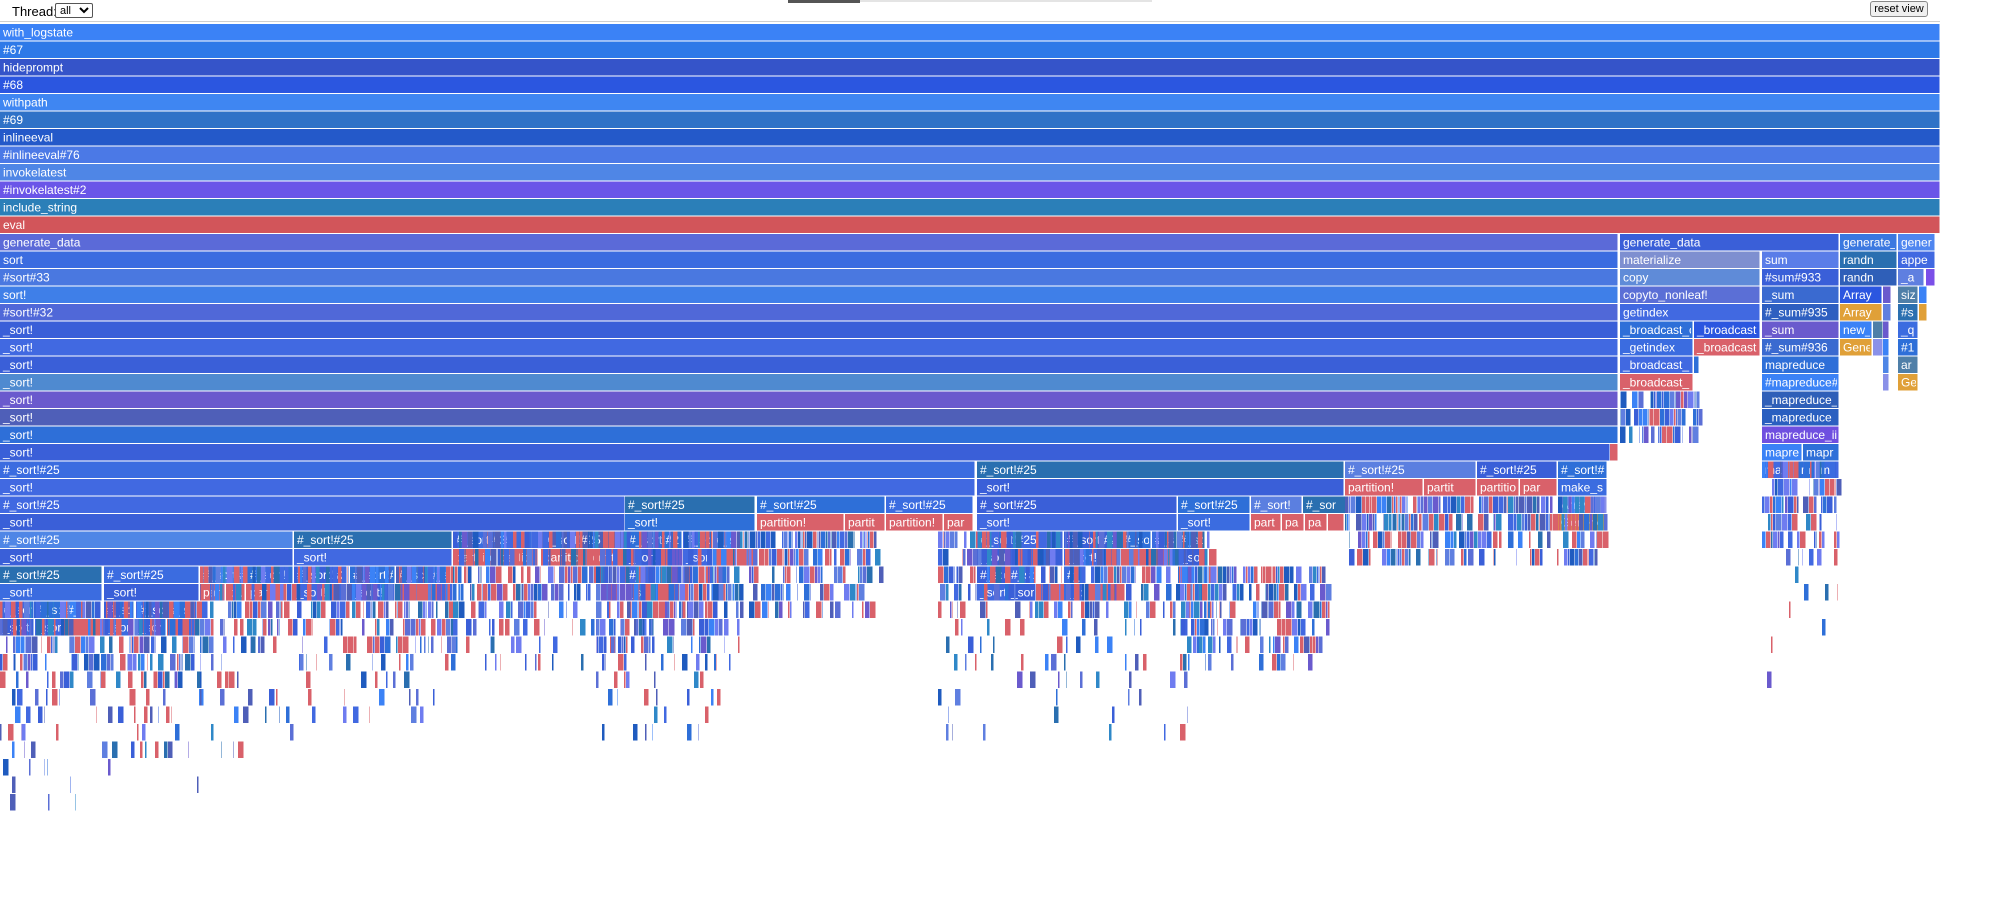 Image resolution: width=2000 pixels, height=911 pixels. Describe the element at coordinates (970, 225) in the screenshot. I see `flame-frame: eval` at that location.